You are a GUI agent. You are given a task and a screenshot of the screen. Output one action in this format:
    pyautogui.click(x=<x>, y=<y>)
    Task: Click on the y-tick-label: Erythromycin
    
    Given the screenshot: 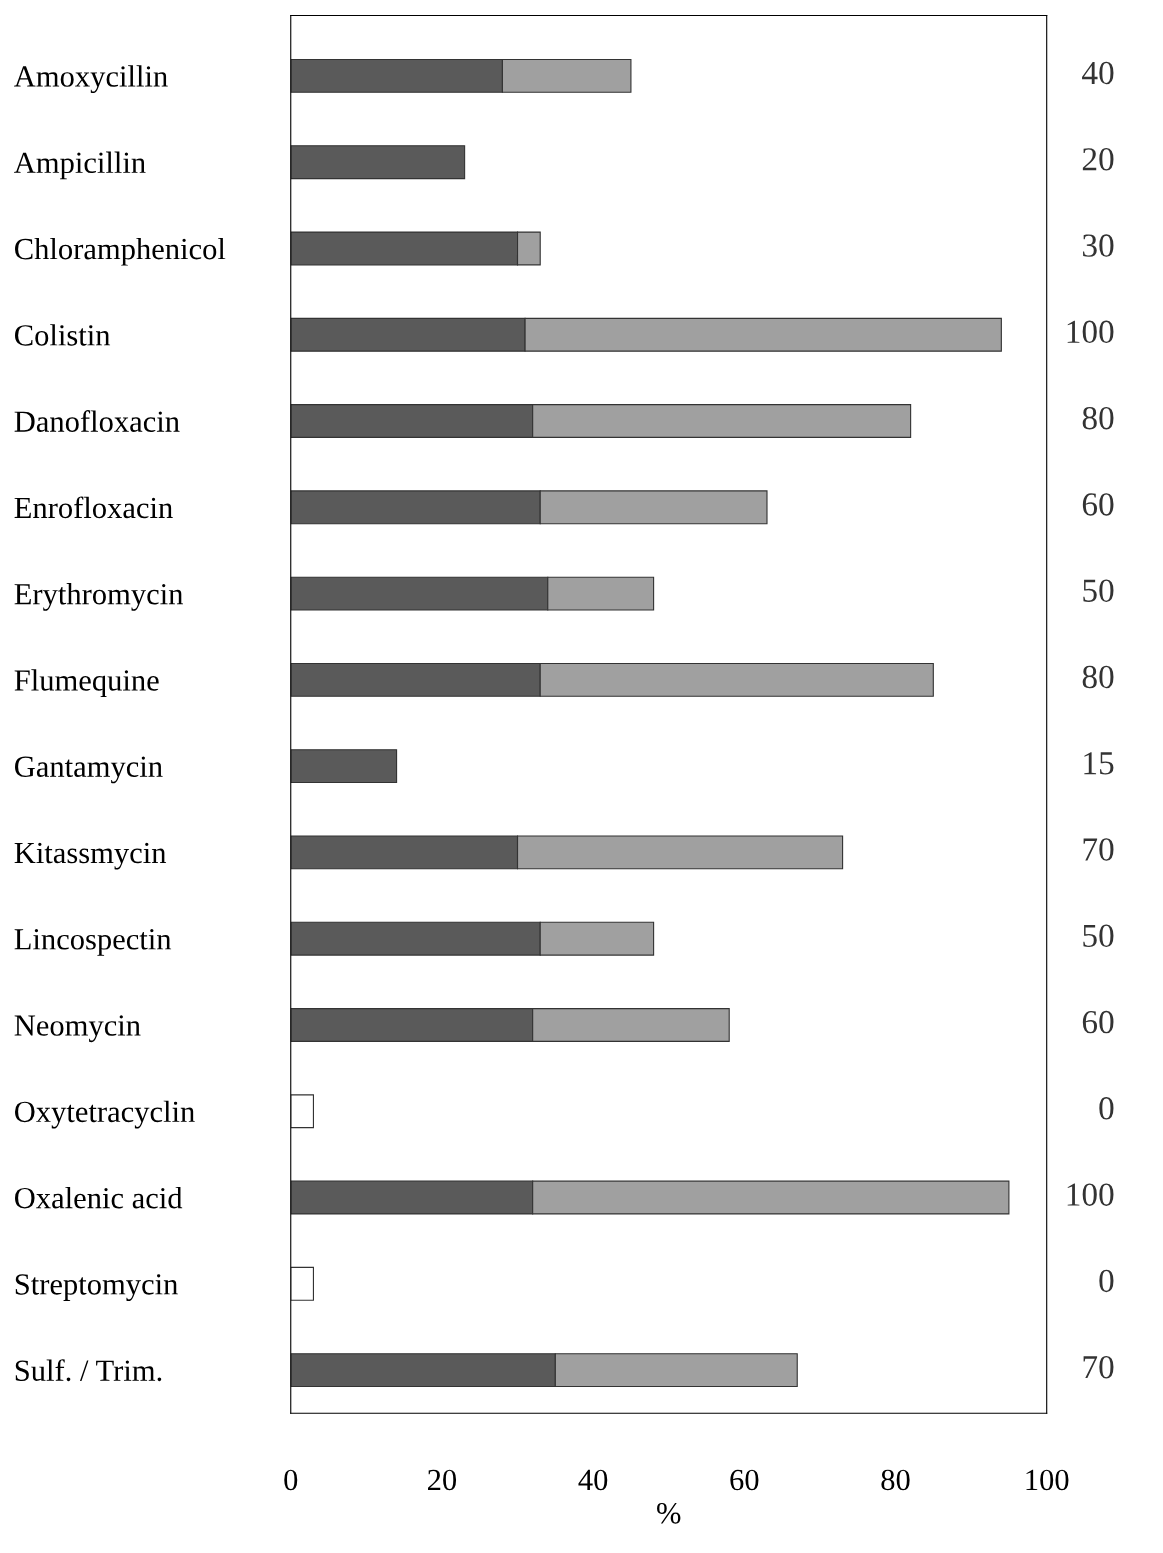 What is the action you would take?
    pyautogui.click(x=98, y=596)
    